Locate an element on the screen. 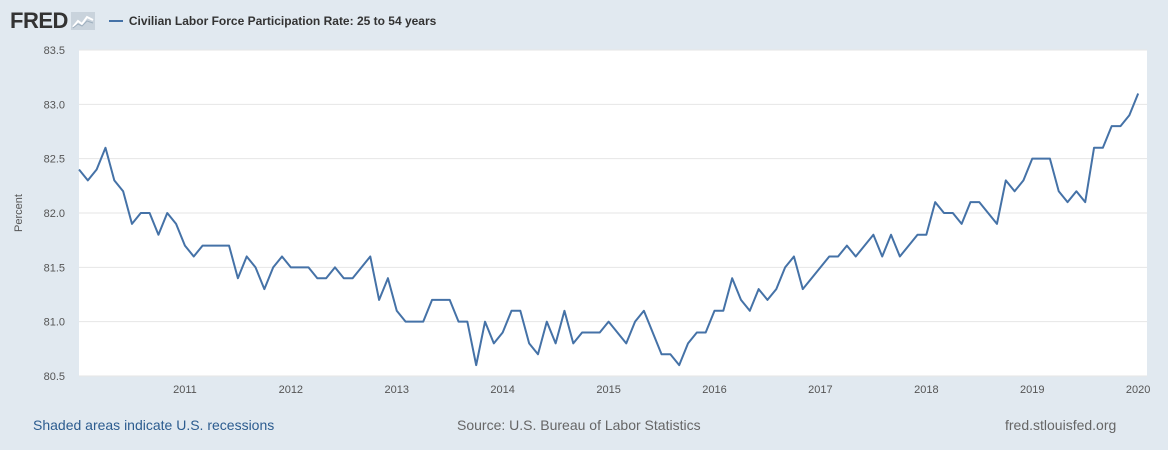  y-tick-label: 83.0 is located at coordinates (54, 105).